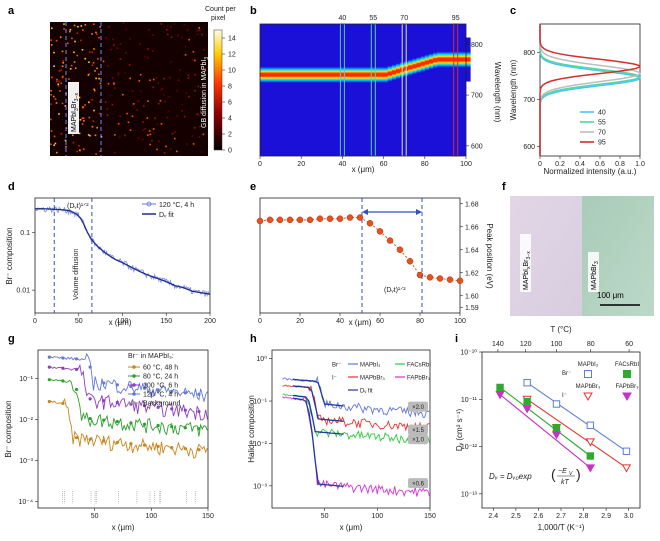  I want to click on panel-f: f MAPbIxBr3−x MAPbBr3 100 μm, so click(578, 248).